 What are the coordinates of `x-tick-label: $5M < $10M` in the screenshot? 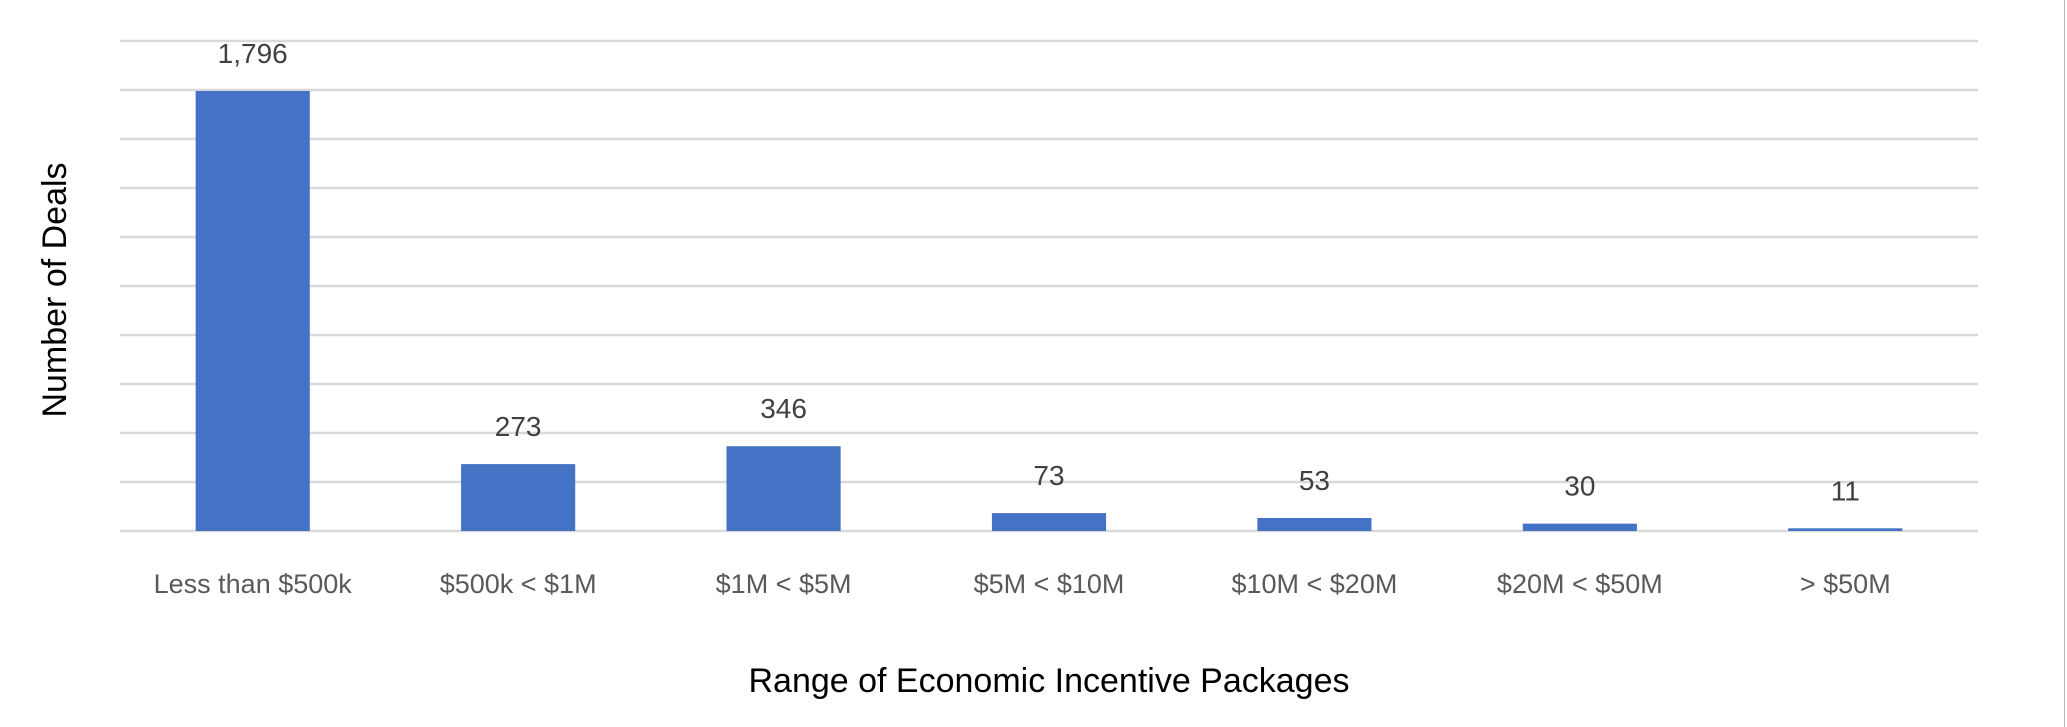 It's located at (1049, 584).